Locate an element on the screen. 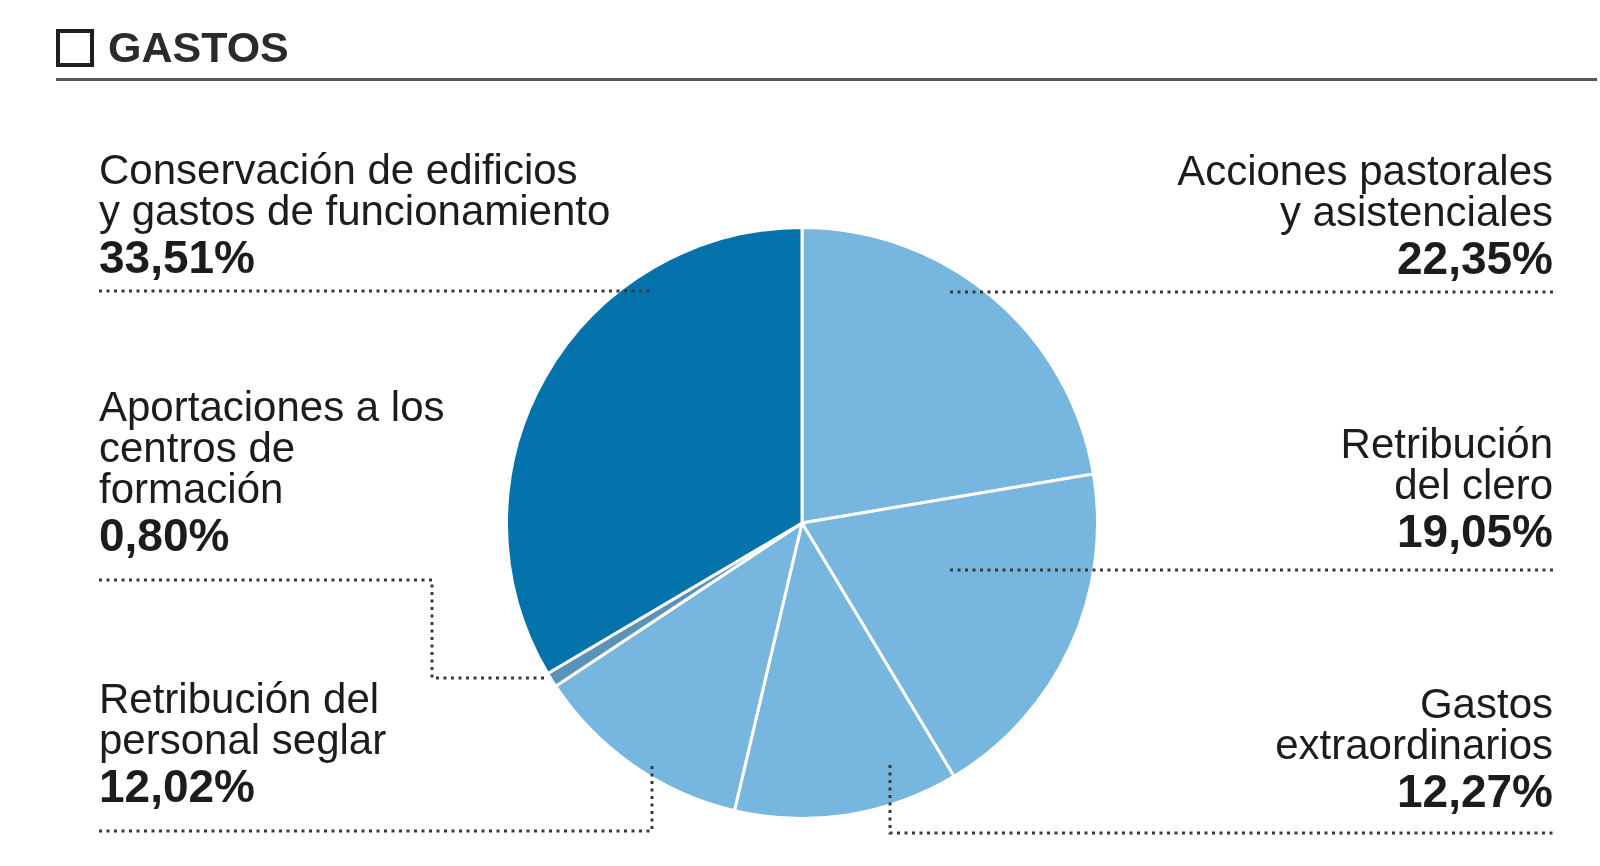 This screenshot has width=1600, height=866. slice-label: Aportaciones a los centros de formación is located at coordinates (272, 447).